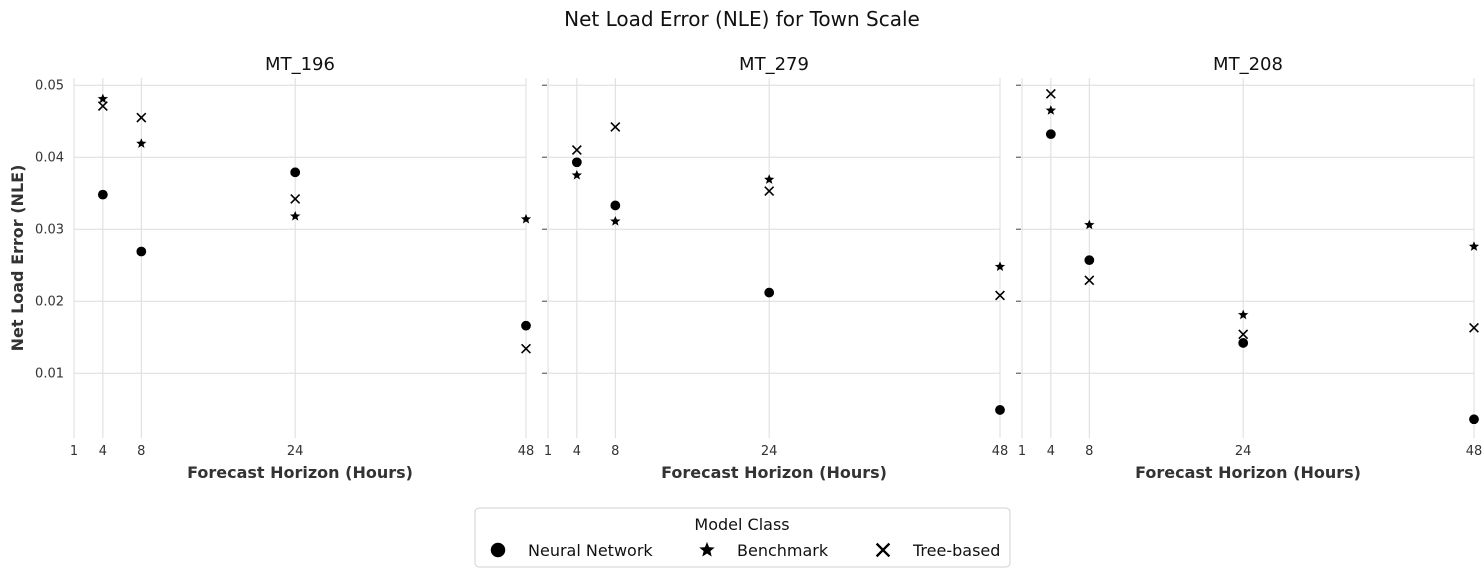  I want to click on y-tick-label: 0.01, so click(49, 374).